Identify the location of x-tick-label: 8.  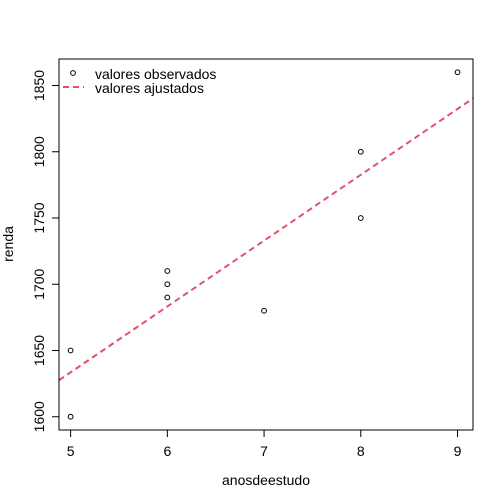
(361, 451).